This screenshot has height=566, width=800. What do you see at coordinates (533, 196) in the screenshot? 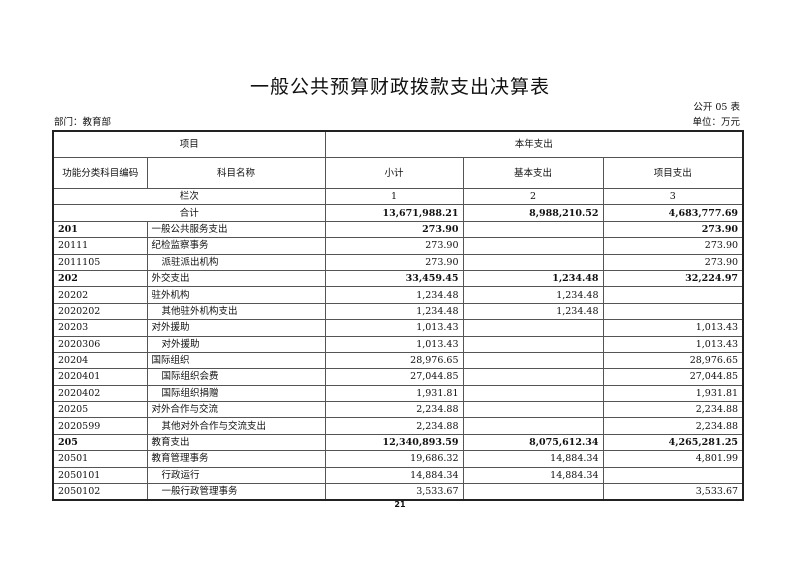
I see `column-index-2: 2` at bounding box center [533, 196].